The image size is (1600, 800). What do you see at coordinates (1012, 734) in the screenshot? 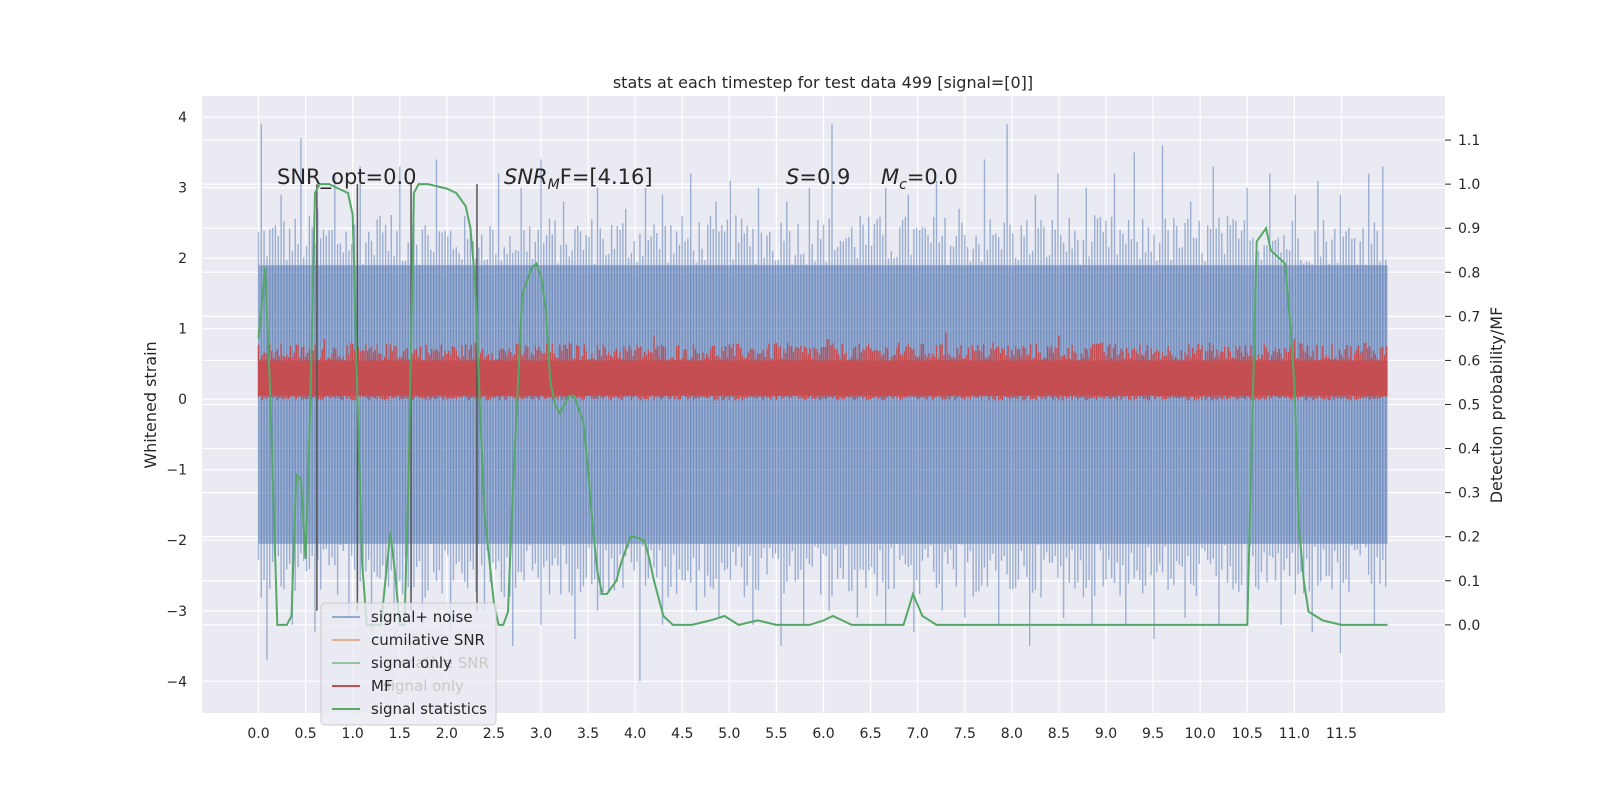
I see `x-tick-label: 8.0` at bounding box center [1012, 734].